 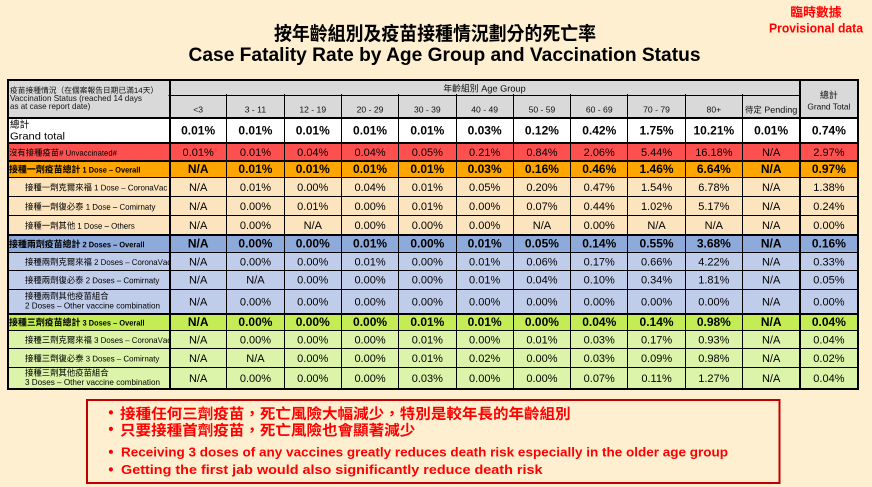 I want to click on svg-text: 0.47%, so click(x=599, y=188).